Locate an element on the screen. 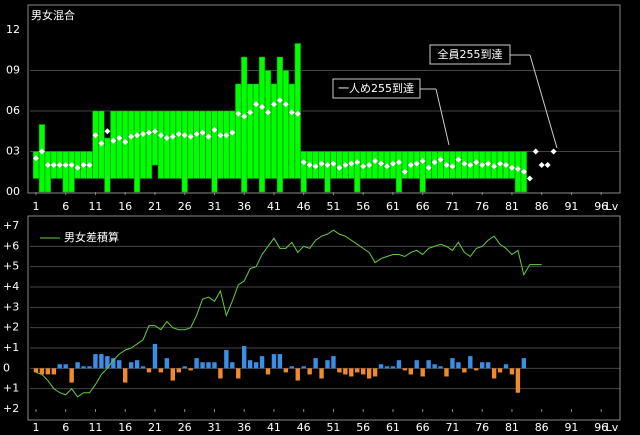 The width and height of the screenshot is (640, 435). x-tick-label: 56 is located at coordinates (363, 427).